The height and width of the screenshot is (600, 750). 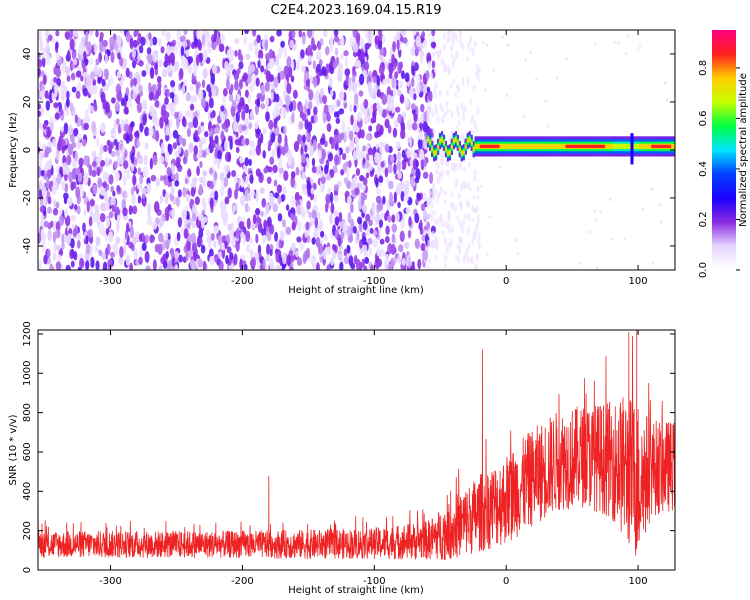 What do you see at coordinates (724, 150) in the screenshot?
I see `colorbar-bar` at bounding box center [724, 150].